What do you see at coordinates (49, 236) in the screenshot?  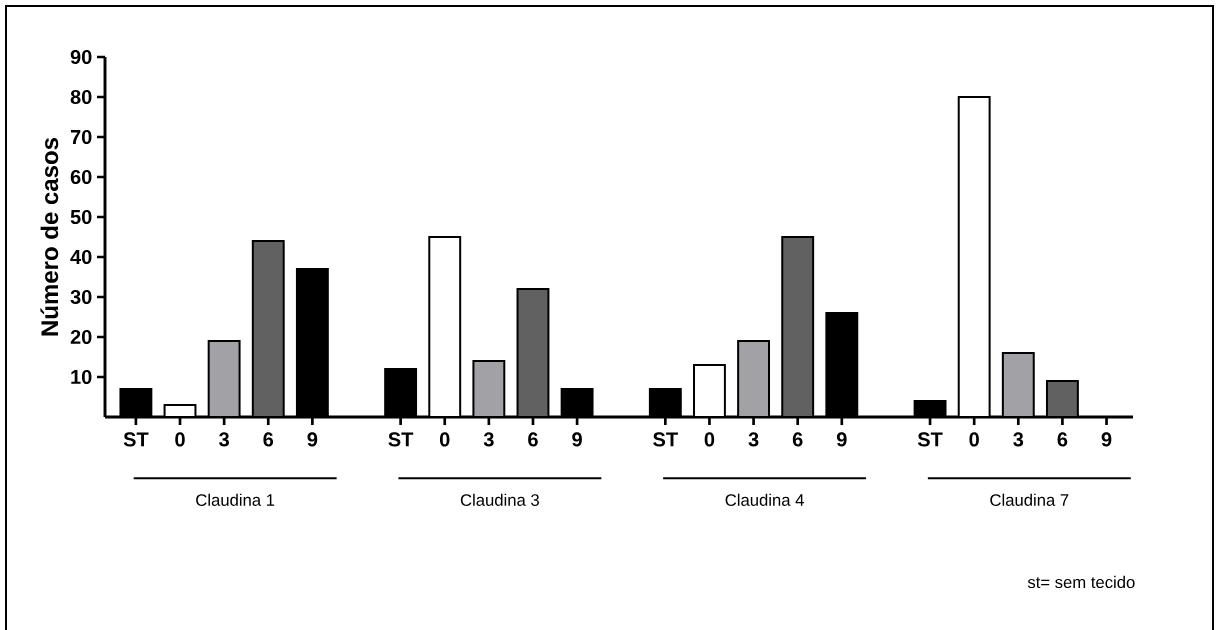 I see `y-axis-title: Número de casos` at bounding box center [49, 236].